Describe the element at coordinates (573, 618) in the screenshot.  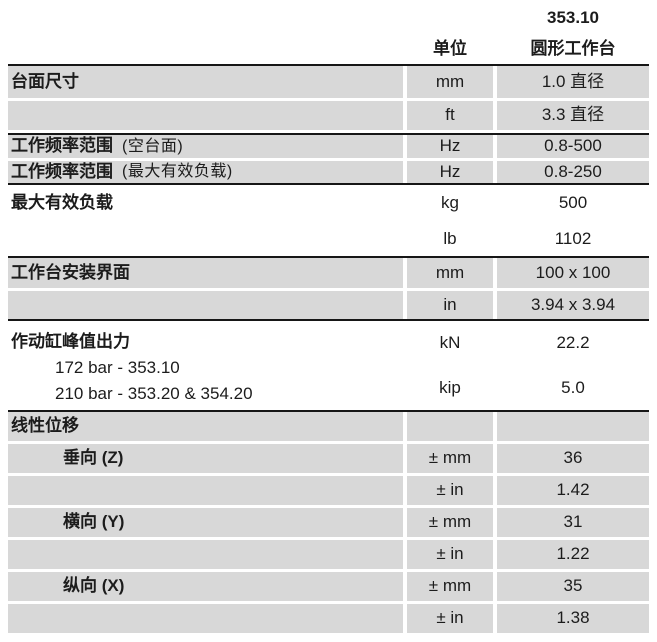
I see `spec-value: 1.38` at that location.